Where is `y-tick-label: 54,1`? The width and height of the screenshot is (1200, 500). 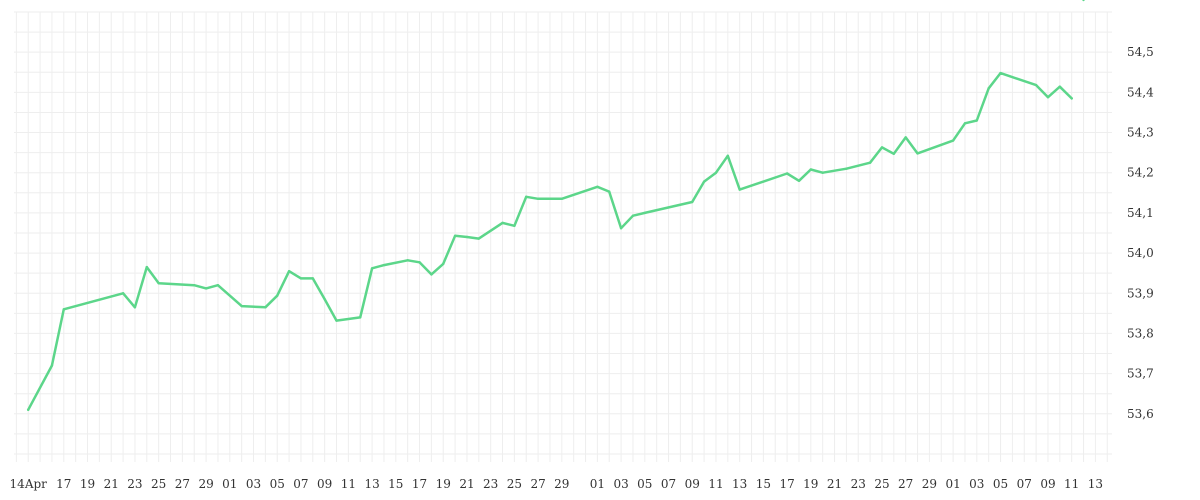 y-tick-label: 54,1 is located at coordinates (1140, 213).